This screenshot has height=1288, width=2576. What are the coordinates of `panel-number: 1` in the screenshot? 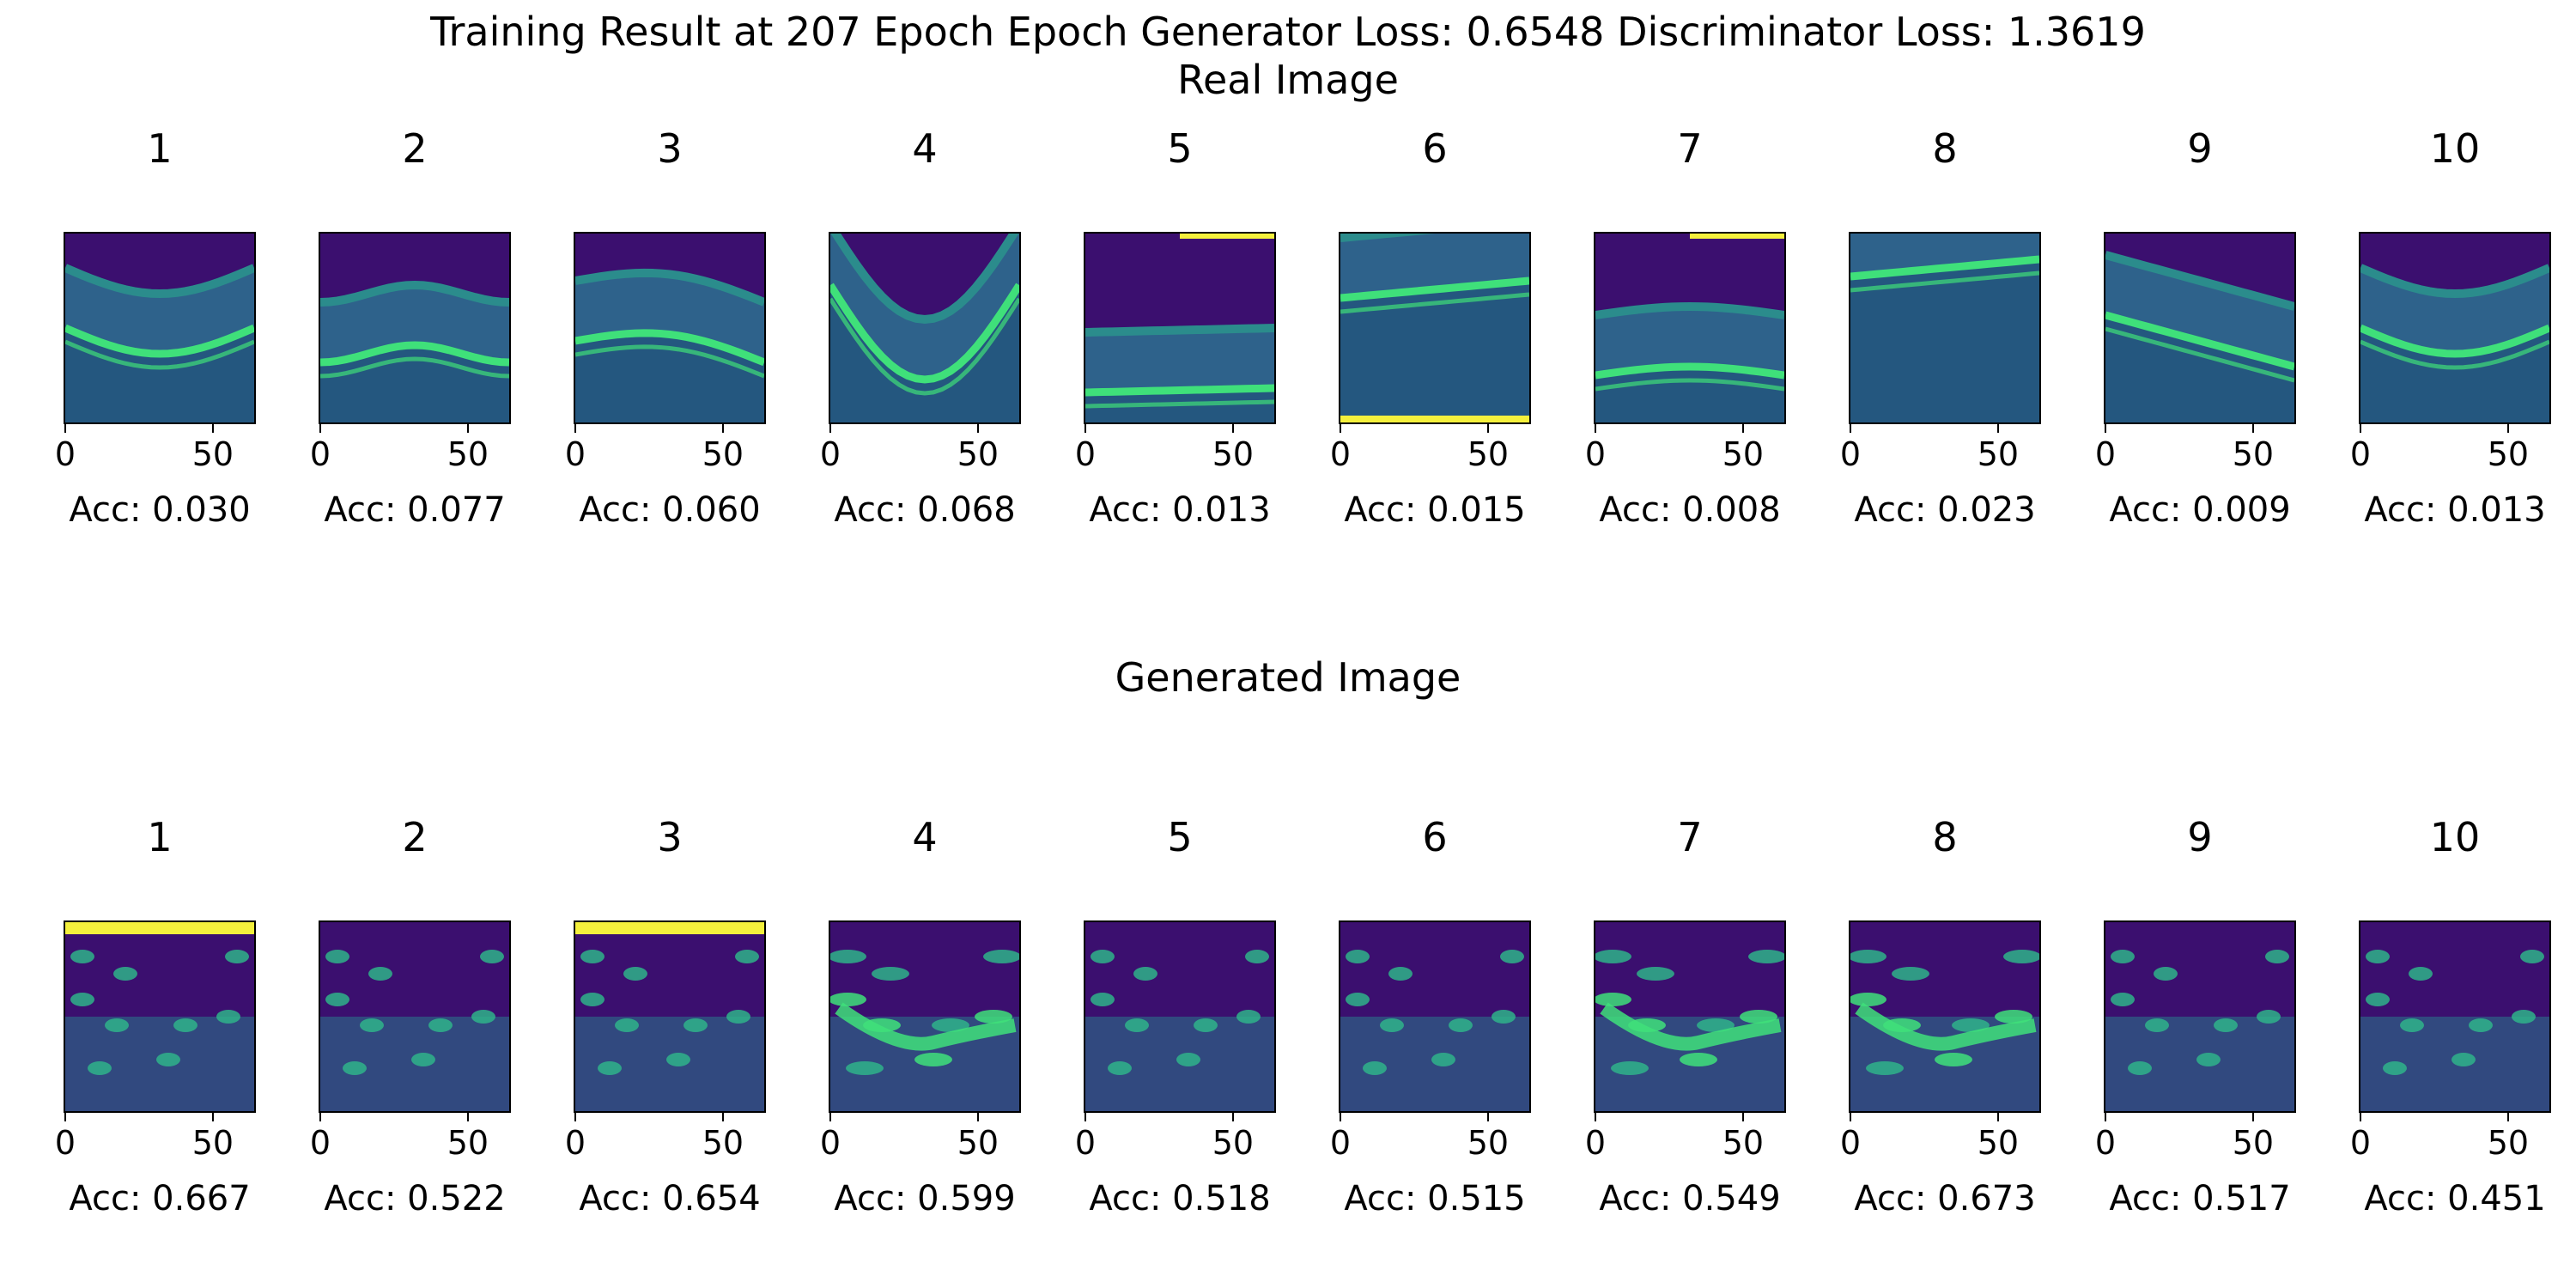 It's located at (160, 148).